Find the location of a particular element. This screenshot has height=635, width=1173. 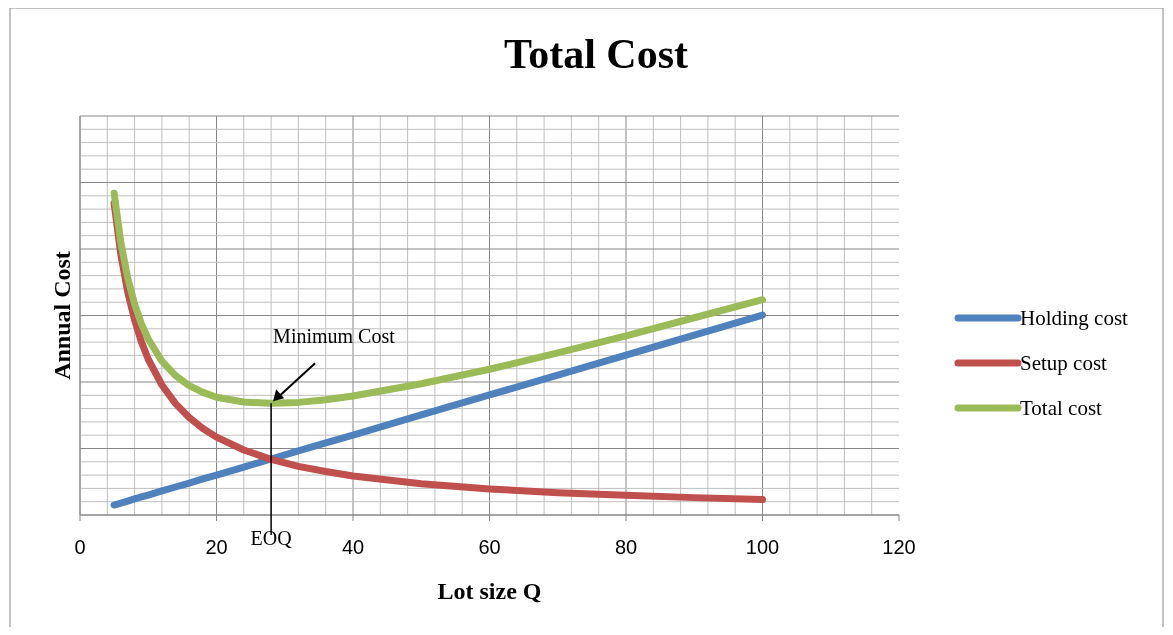

ref-line-label: EOQ is located at coordinates (271, 538).